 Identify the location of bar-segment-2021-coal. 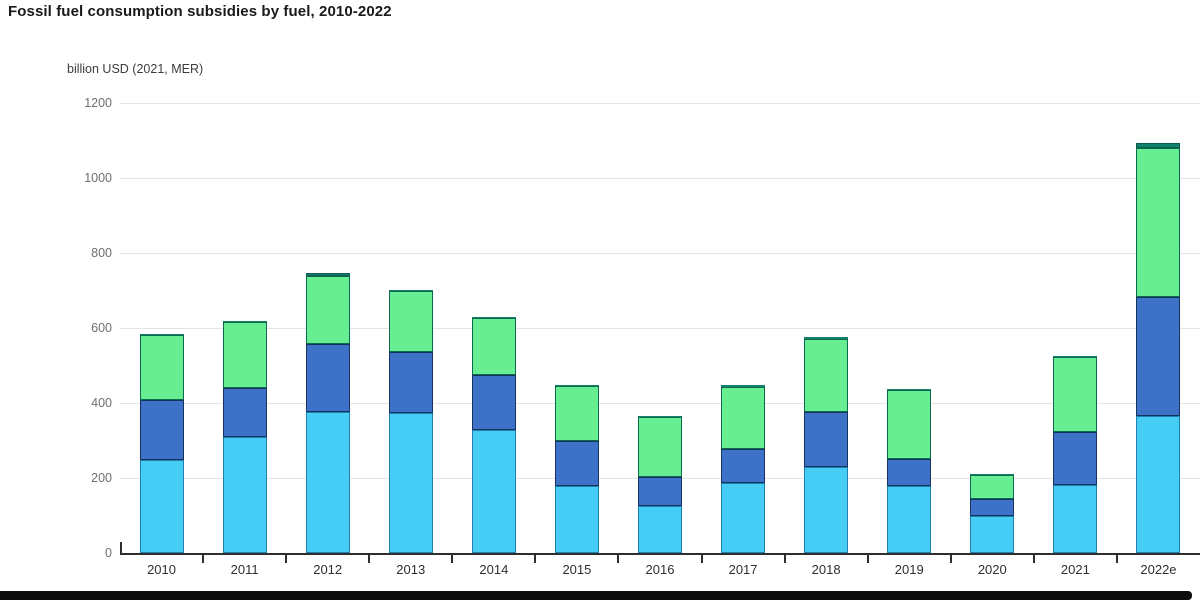
(1075, 357).